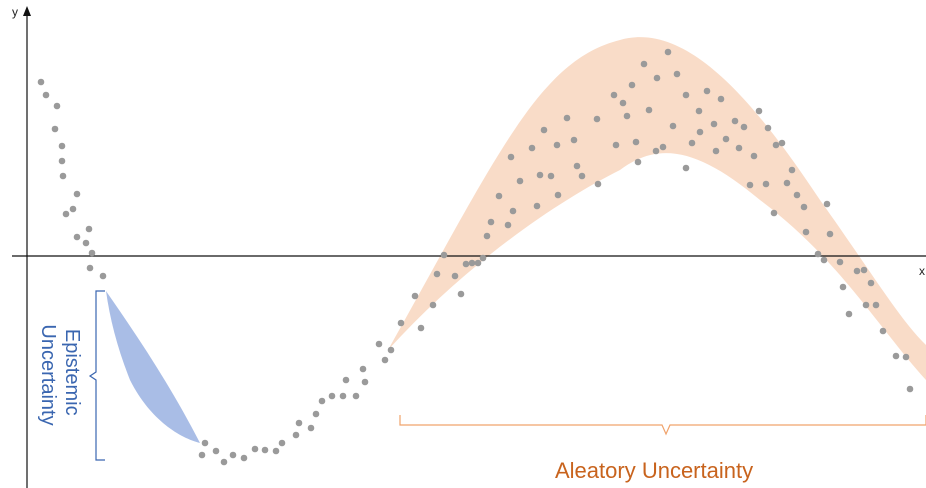 The width and height of the screenshot is (926, 488). Describe the element at coordinates (27, 11) in the screenshot. I see `y-axis-arrow-icon` at that location.